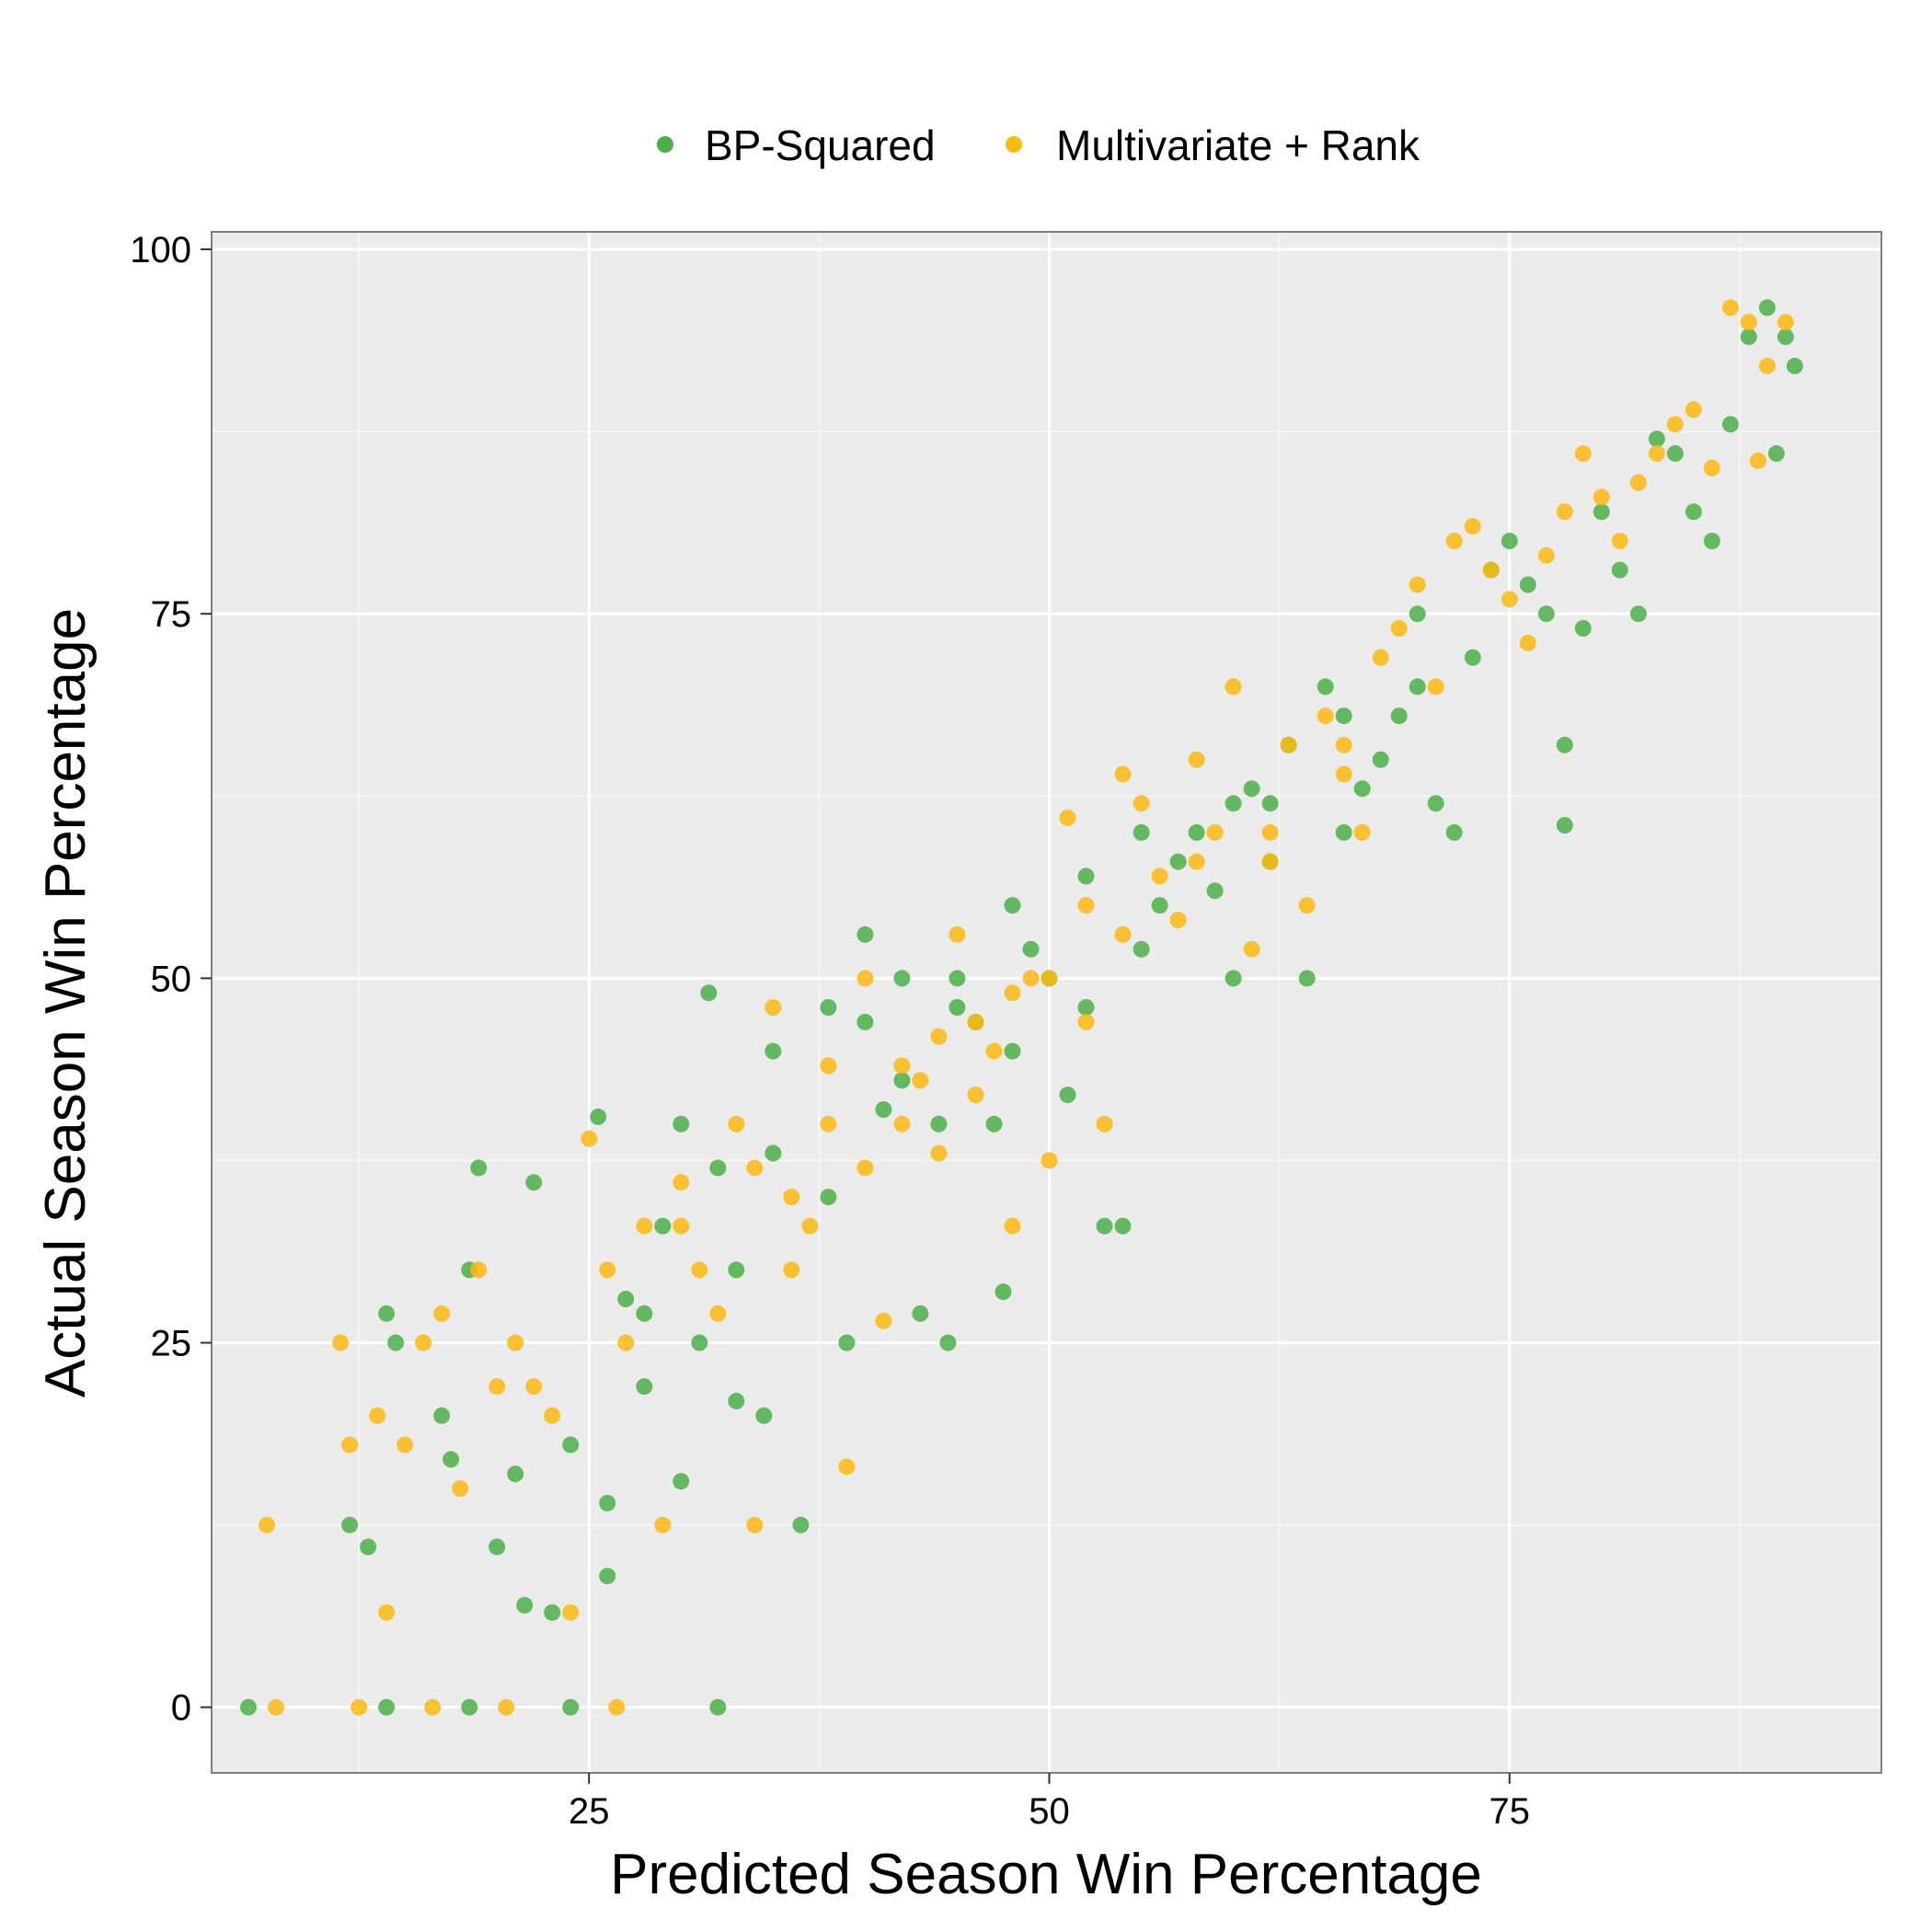 This screenshot has width=1932, height=1932. What do you see at coordinates (1049, 1802) in the screenshot?
I see `x-axis: 25 50 75` at bounding box center [1049, 1802].